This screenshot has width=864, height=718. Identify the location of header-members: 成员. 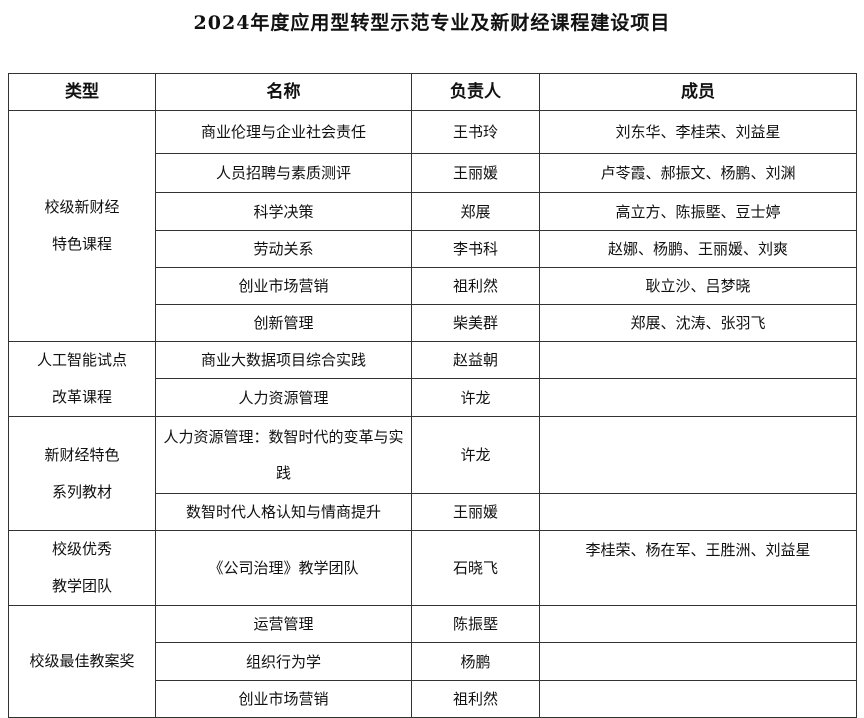
(698, 92).